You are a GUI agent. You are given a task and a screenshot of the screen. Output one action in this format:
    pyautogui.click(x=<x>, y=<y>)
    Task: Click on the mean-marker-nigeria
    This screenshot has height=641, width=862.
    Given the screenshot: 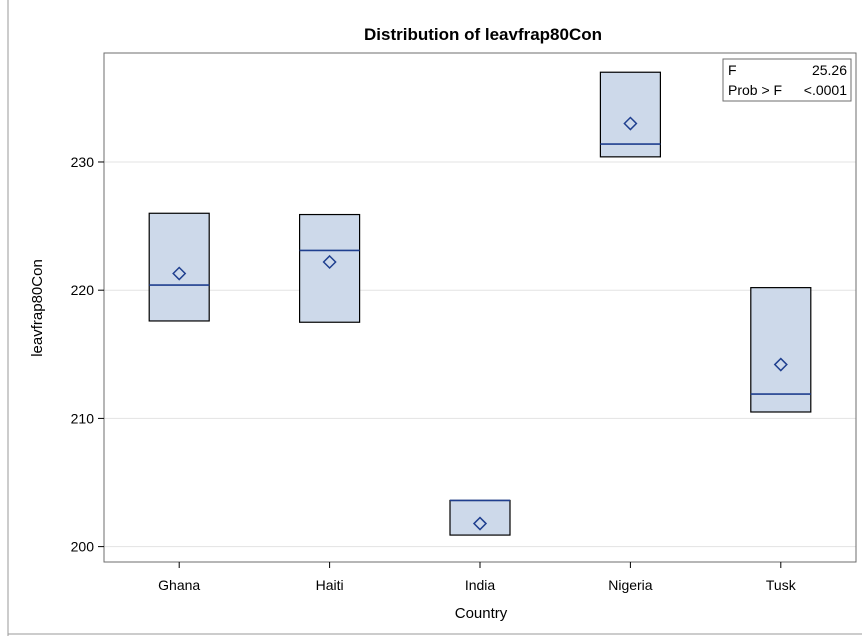 What is the action you would take?
    pyautogui.click(x=630, y=123)
    